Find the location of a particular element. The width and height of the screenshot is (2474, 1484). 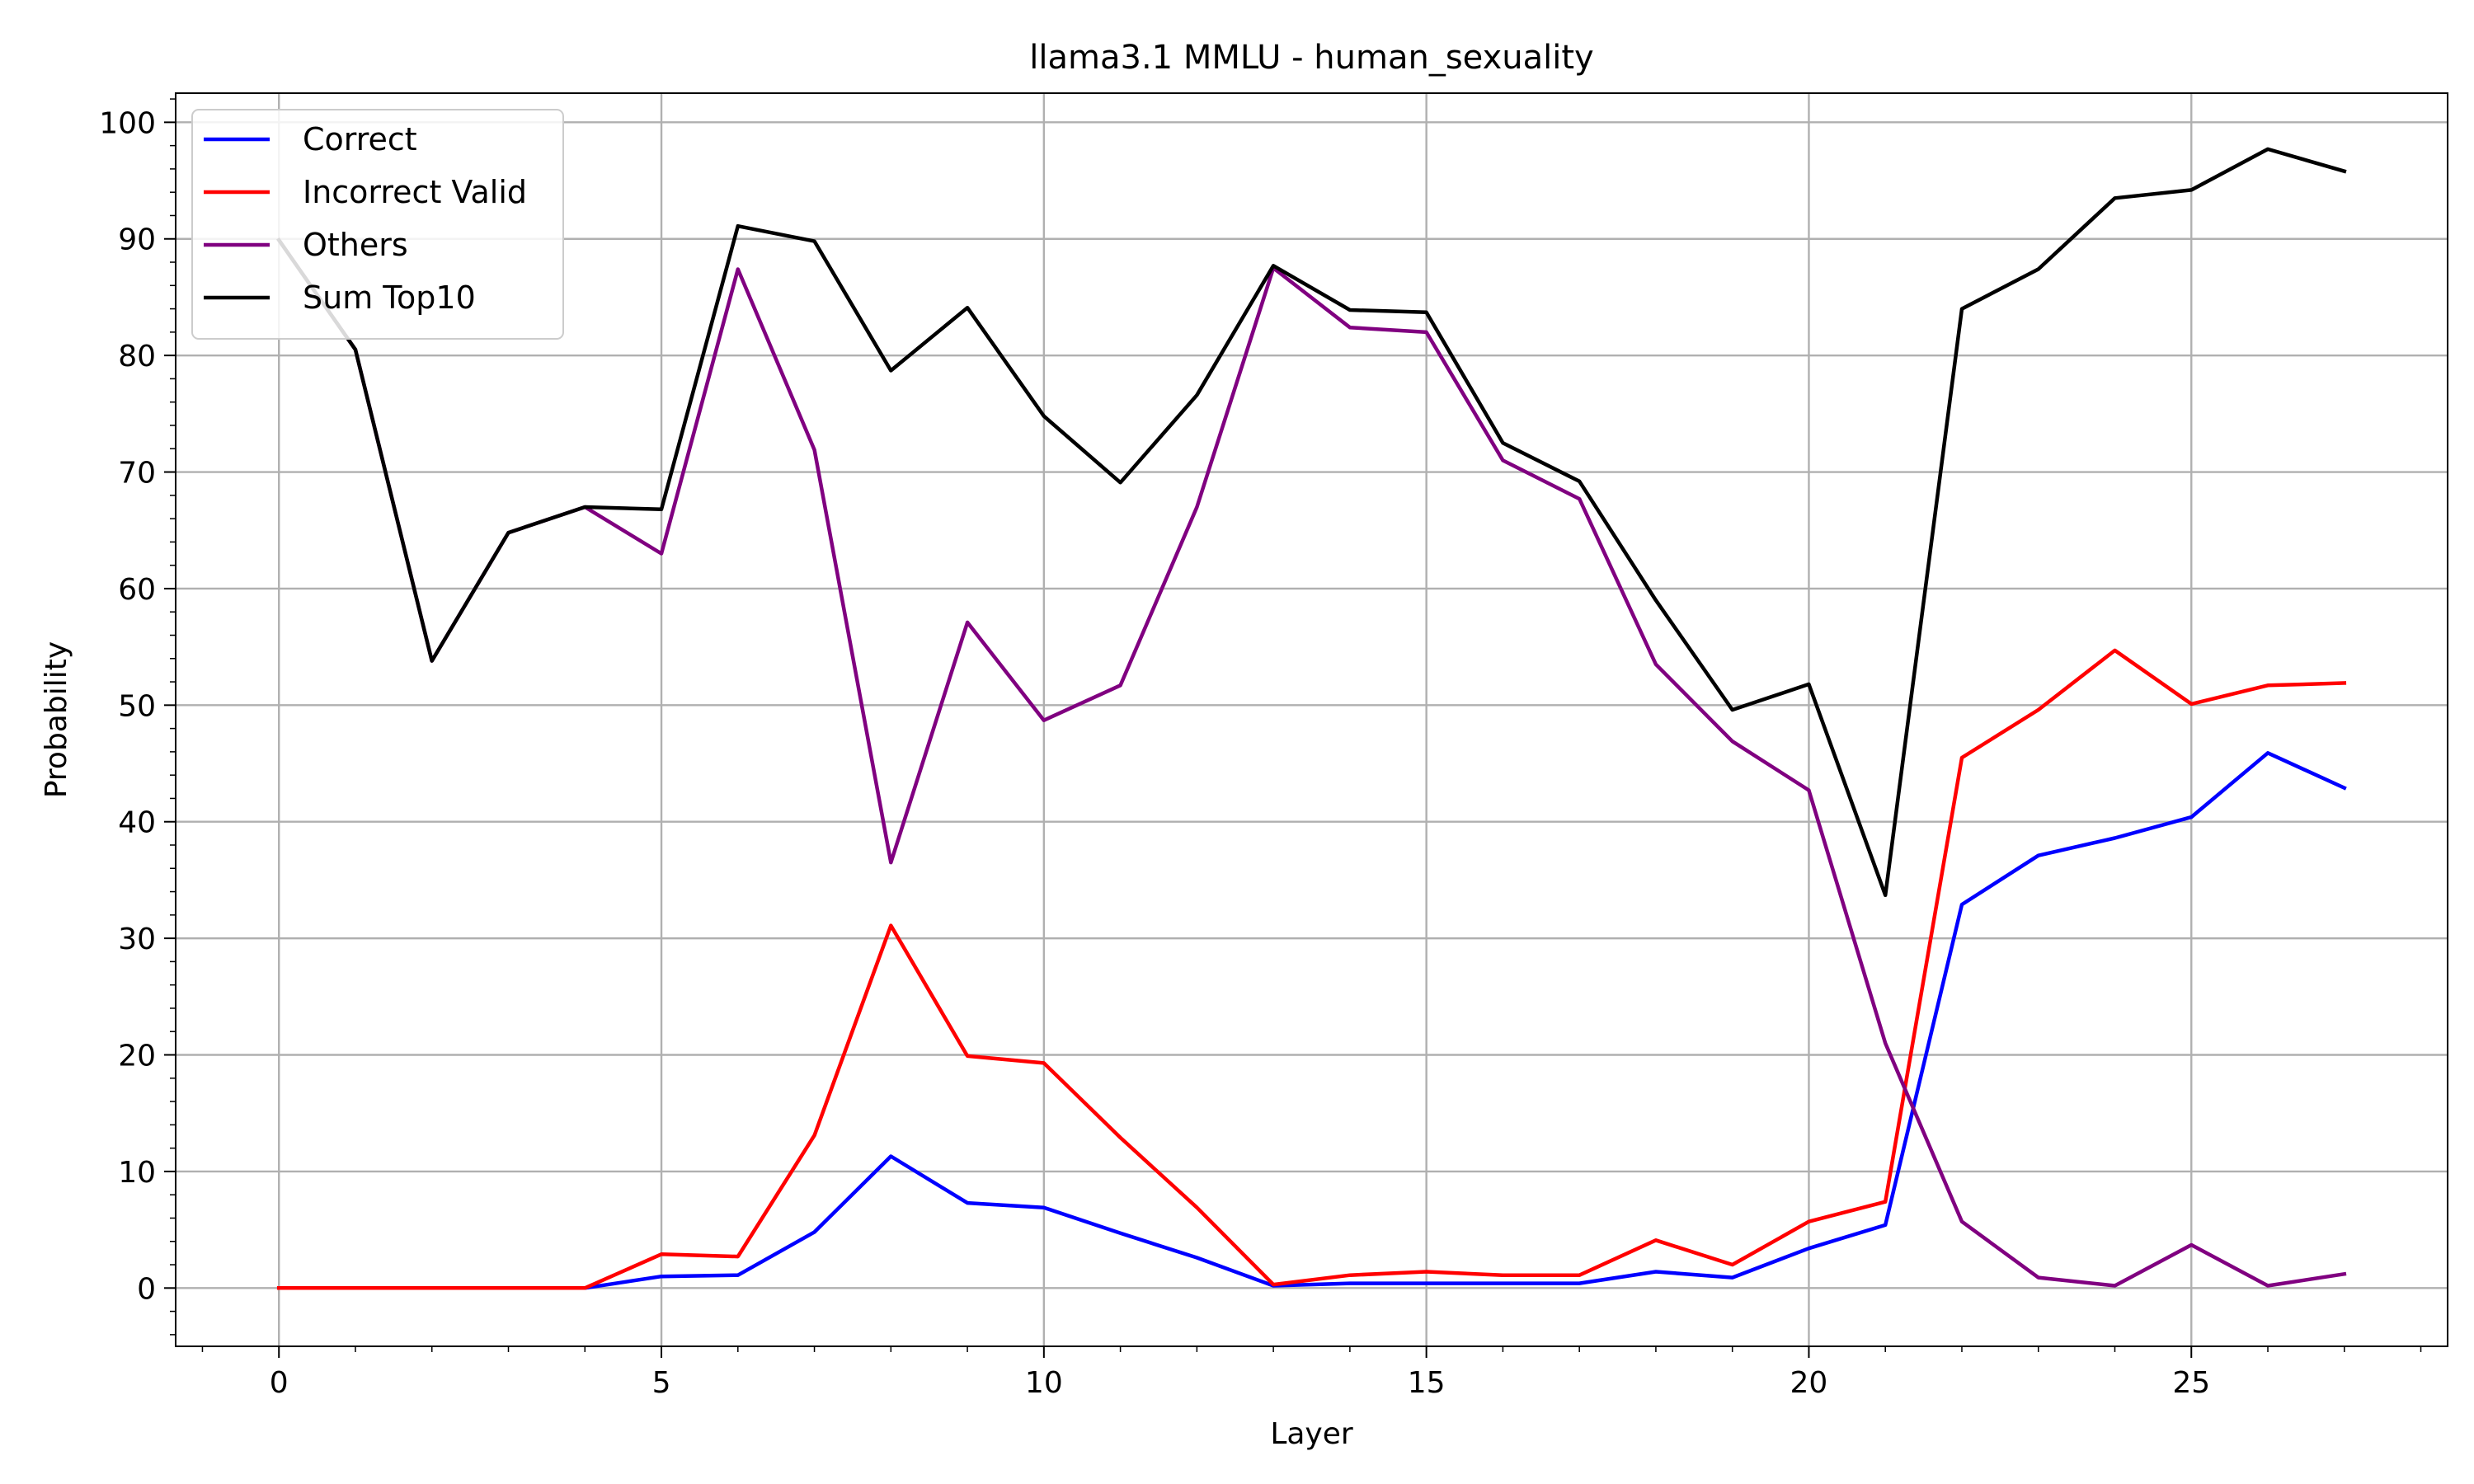

y-tick-label: 30 is located at coordinates (137, 940).